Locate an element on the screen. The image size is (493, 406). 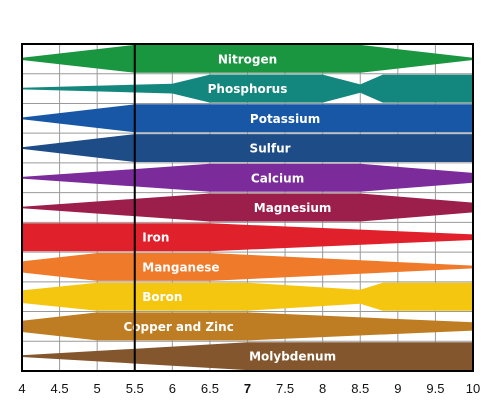
x-tick-label-4: 6 is located at coordinates (172, 388).